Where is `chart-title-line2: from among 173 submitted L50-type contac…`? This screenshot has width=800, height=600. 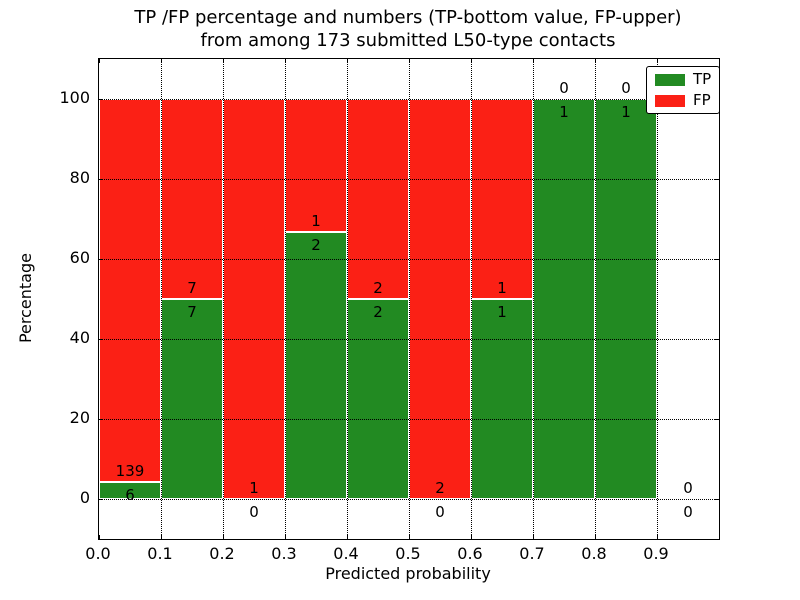
chart-title-line2: from among 173 submitted L50-type contac… is located at coordinates (408, 40).